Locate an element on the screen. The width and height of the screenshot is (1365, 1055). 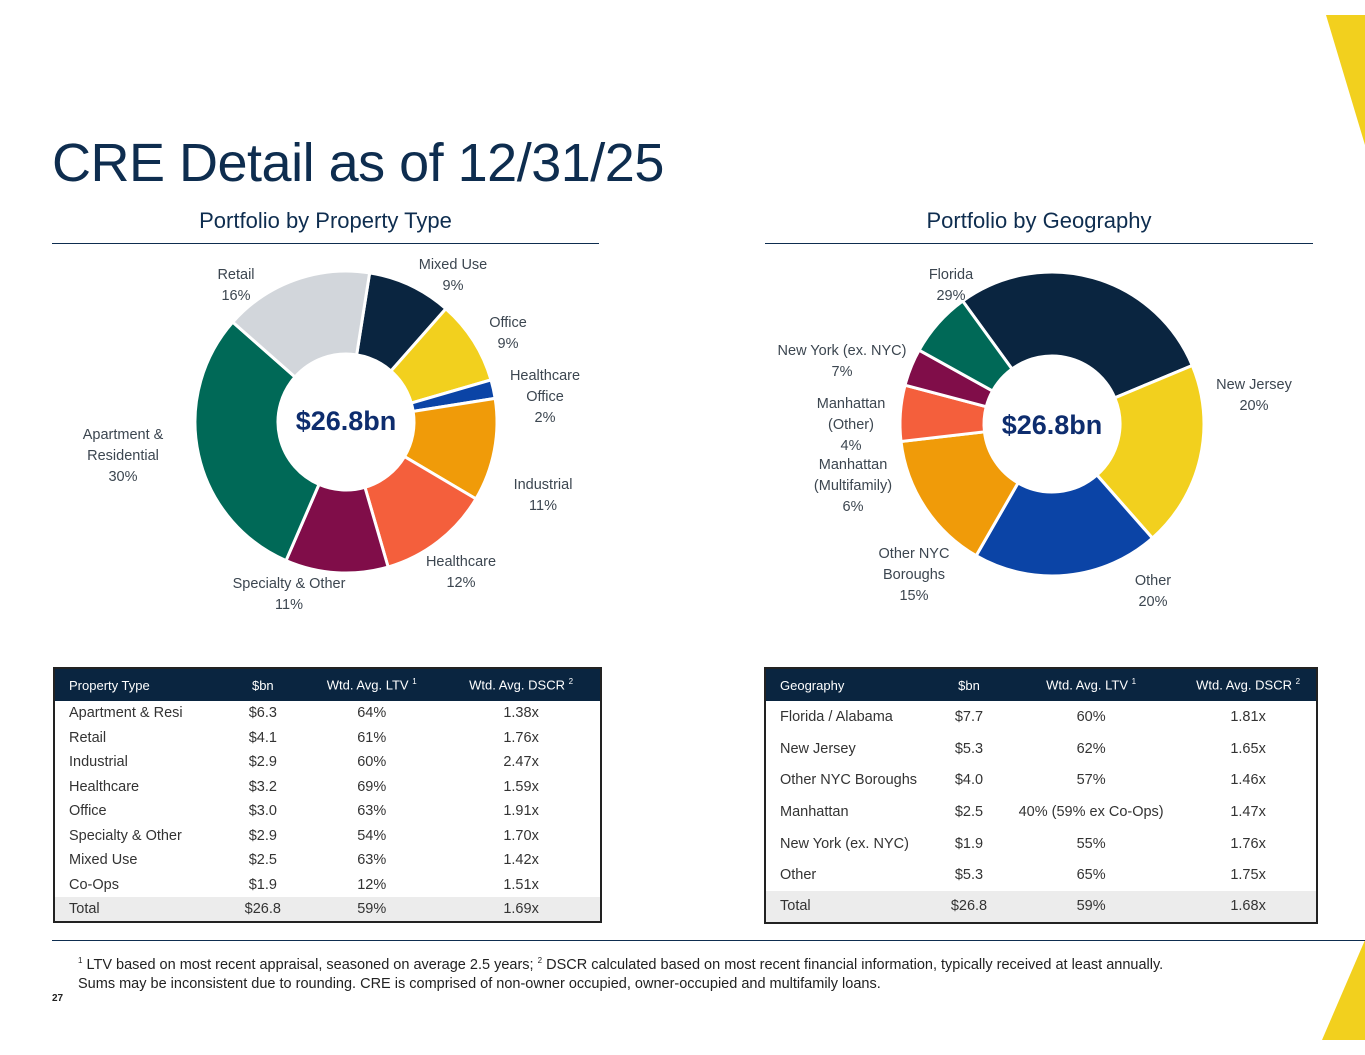
property_table-cell: Specialty & Other is located at coordinates (125, 835).